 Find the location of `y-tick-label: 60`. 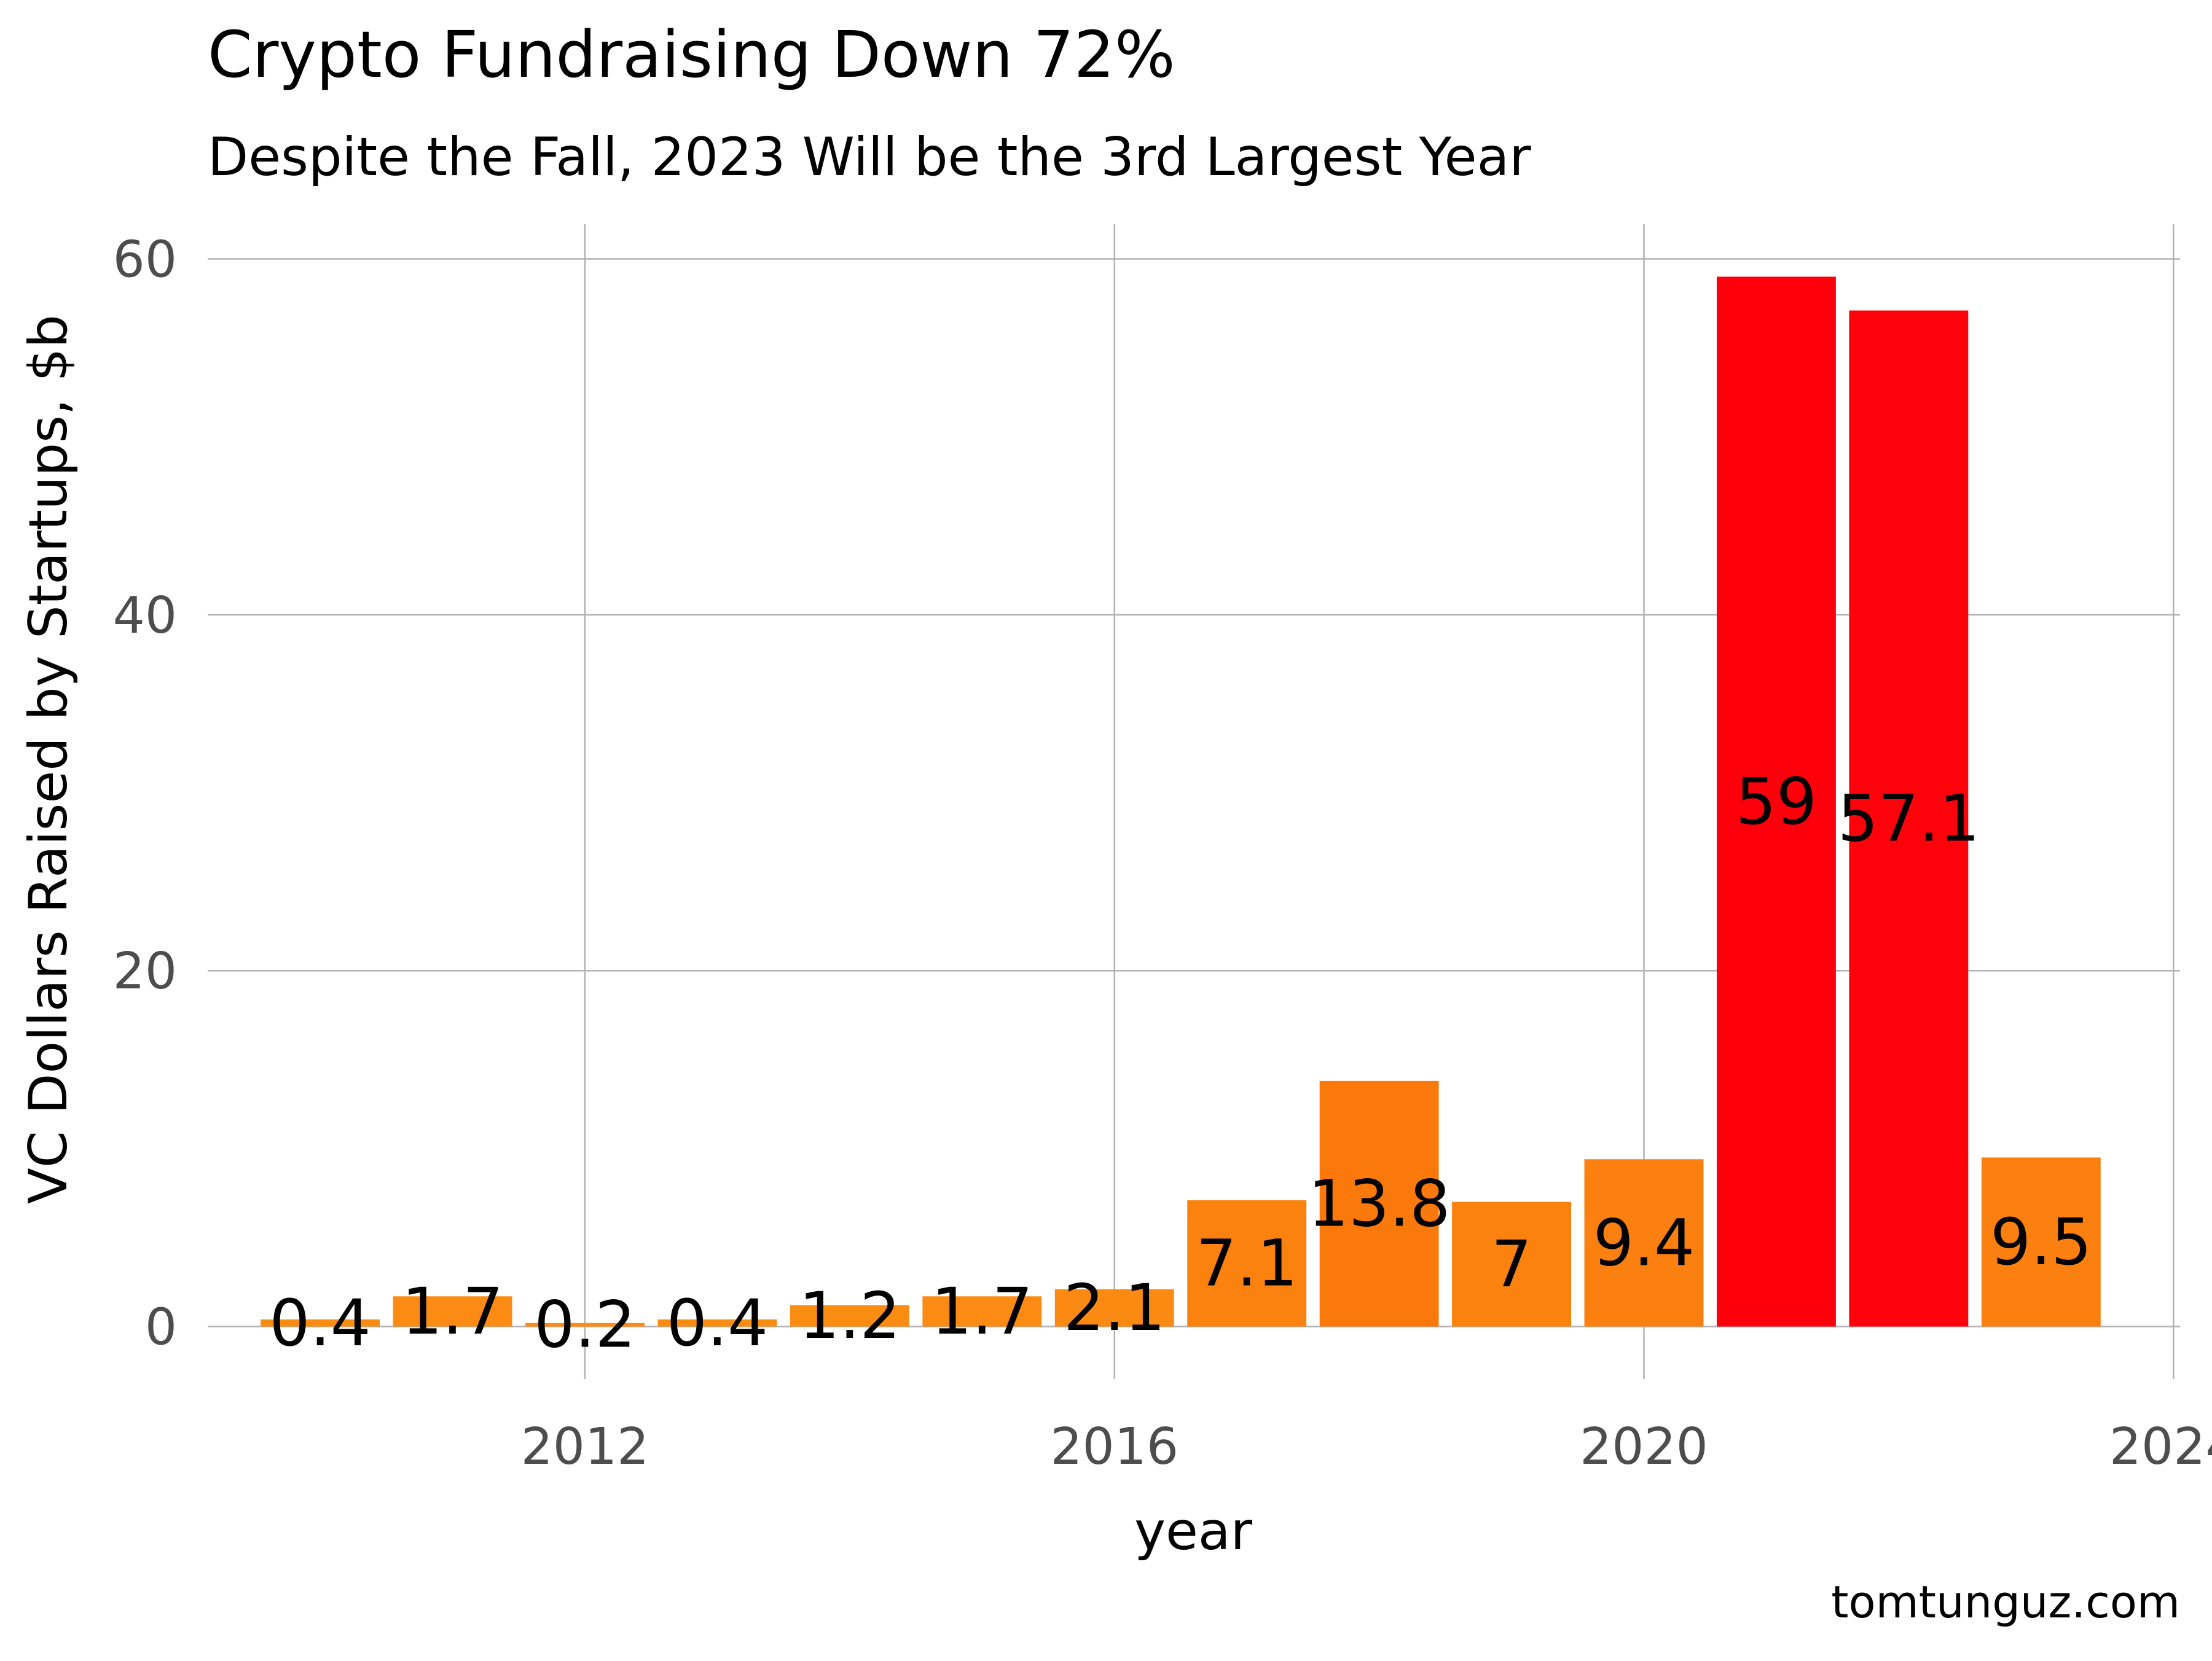

y-tick-label: 60 is located at coordinates (145, 259).